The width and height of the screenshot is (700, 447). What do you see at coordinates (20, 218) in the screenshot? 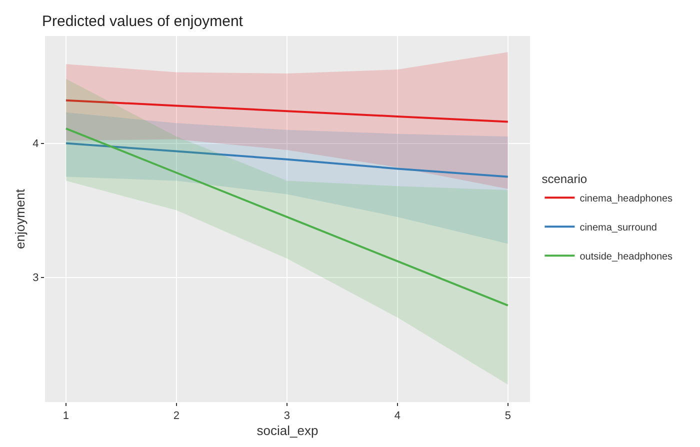
I see `y-axis-title: enjoyment` at bounding box center [20, 218].